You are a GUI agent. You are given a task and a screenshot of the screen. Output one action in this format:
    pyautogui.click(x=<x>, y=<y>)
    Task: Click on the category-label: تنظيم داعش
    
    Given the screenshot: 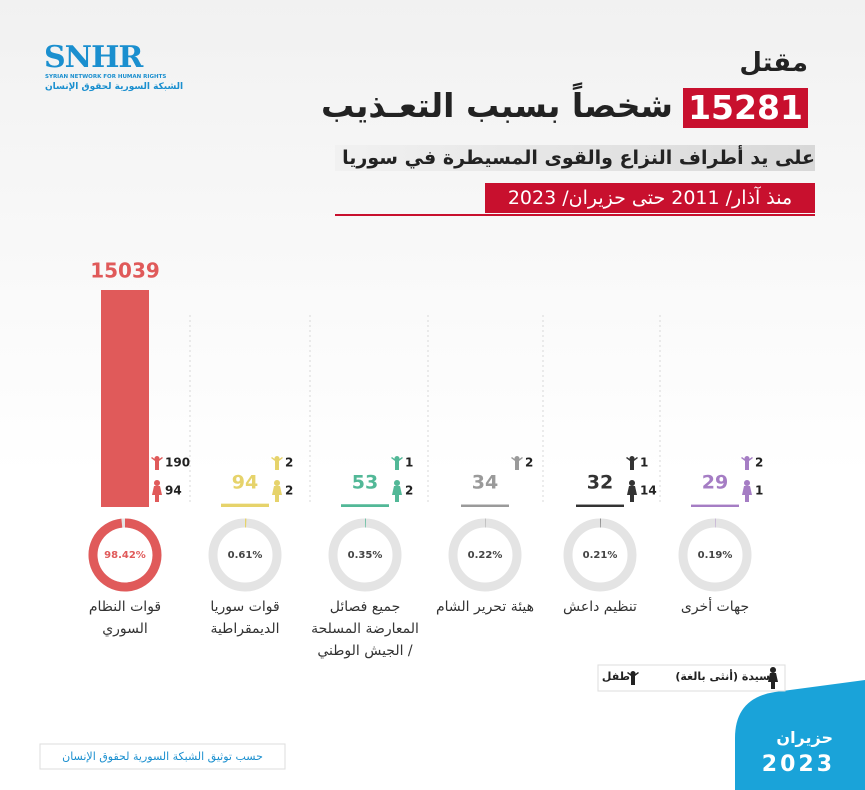 What is the action you would take?
    pyautogui.click(x=600, y=607)
    